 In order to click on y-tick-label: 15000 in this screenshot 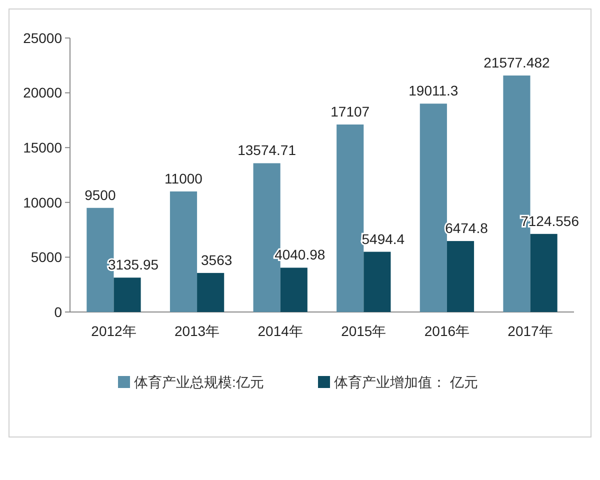, I will do `click(42, 148)`.